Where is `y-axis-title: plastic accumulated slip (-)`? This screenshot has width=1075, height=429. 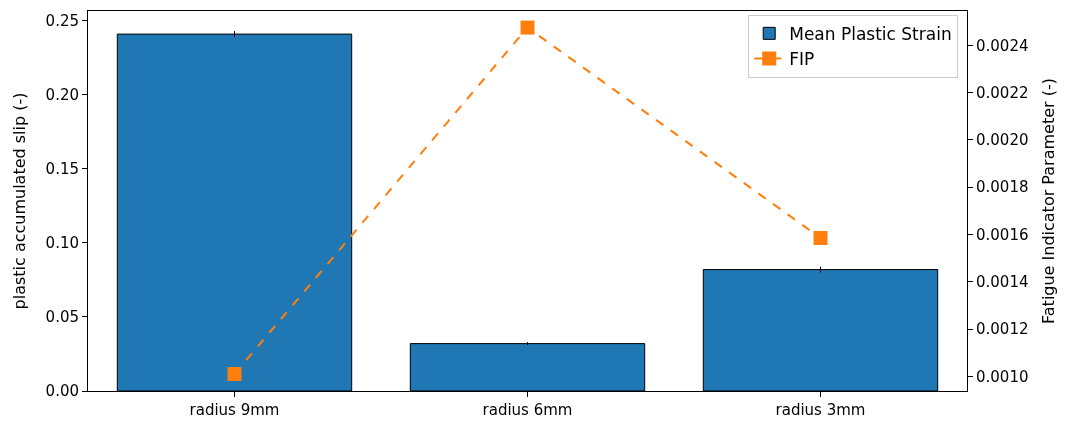 y-axis-title: plastic accumulated slip (-) is located at coordinates (20, 201).